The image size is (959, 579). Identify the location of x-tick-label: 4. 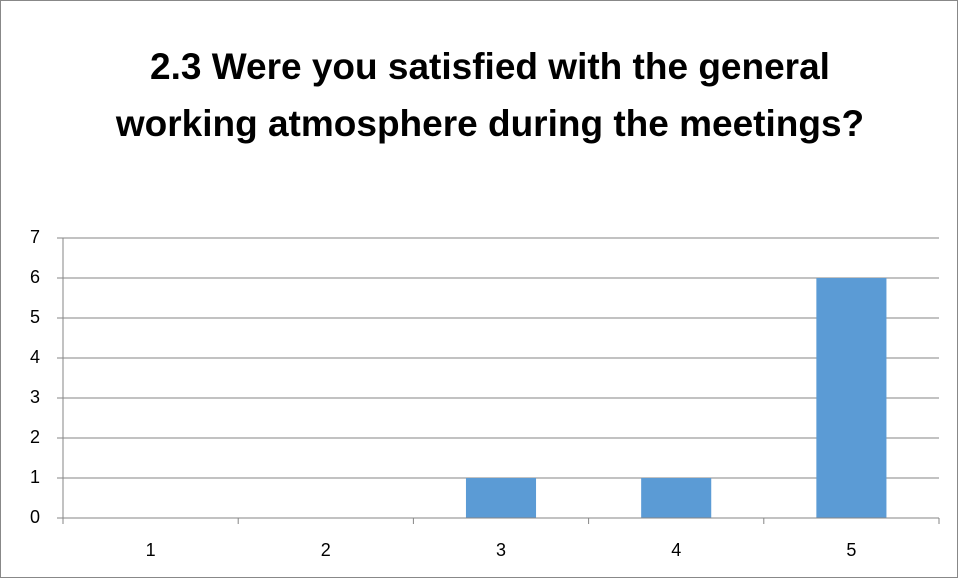
(676, 550).